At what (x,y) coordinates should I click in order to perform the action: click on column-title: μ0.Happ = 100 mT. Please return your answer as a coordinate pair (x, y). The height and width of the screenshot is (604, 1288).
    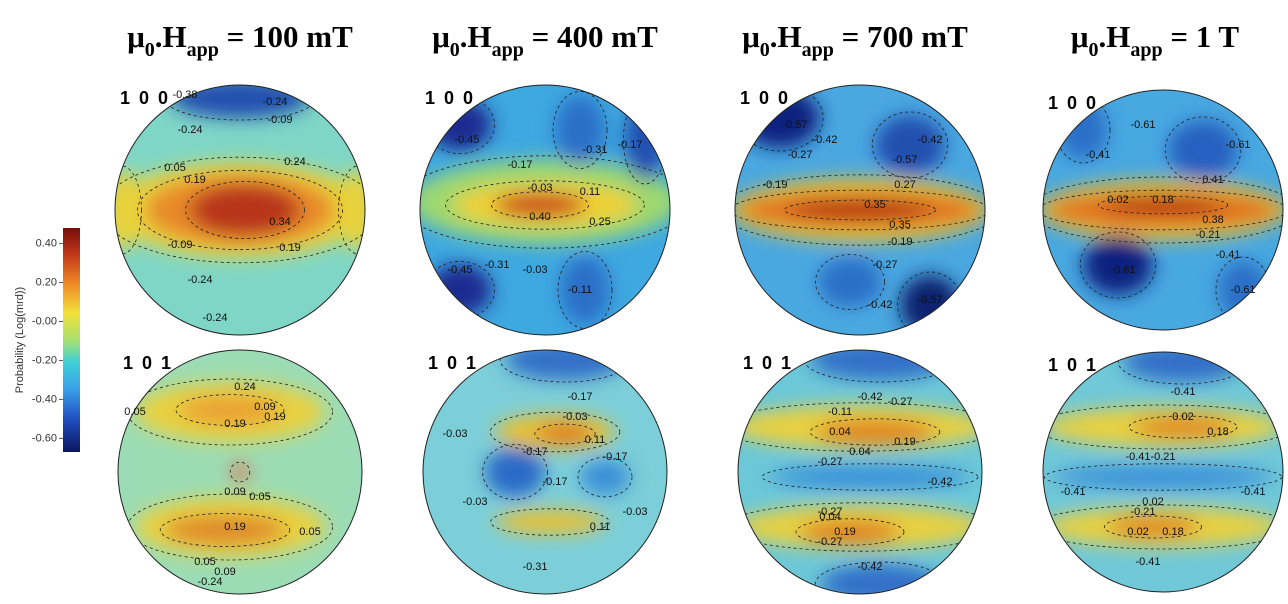
    Looking at the image, I should click on (240, 39).